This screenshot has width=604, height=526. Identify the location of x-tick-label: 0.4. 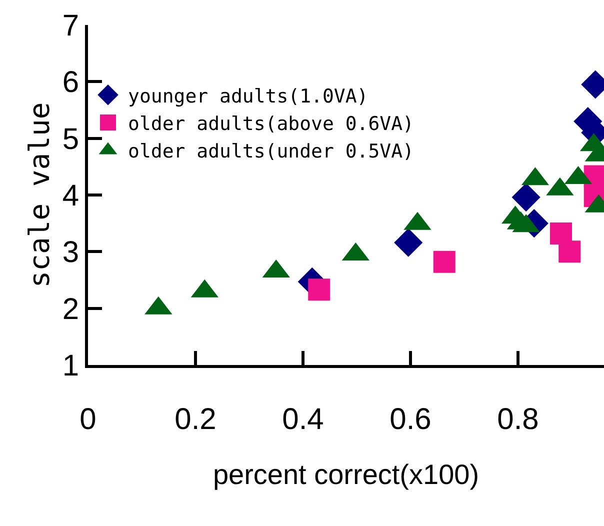
(303, 419).